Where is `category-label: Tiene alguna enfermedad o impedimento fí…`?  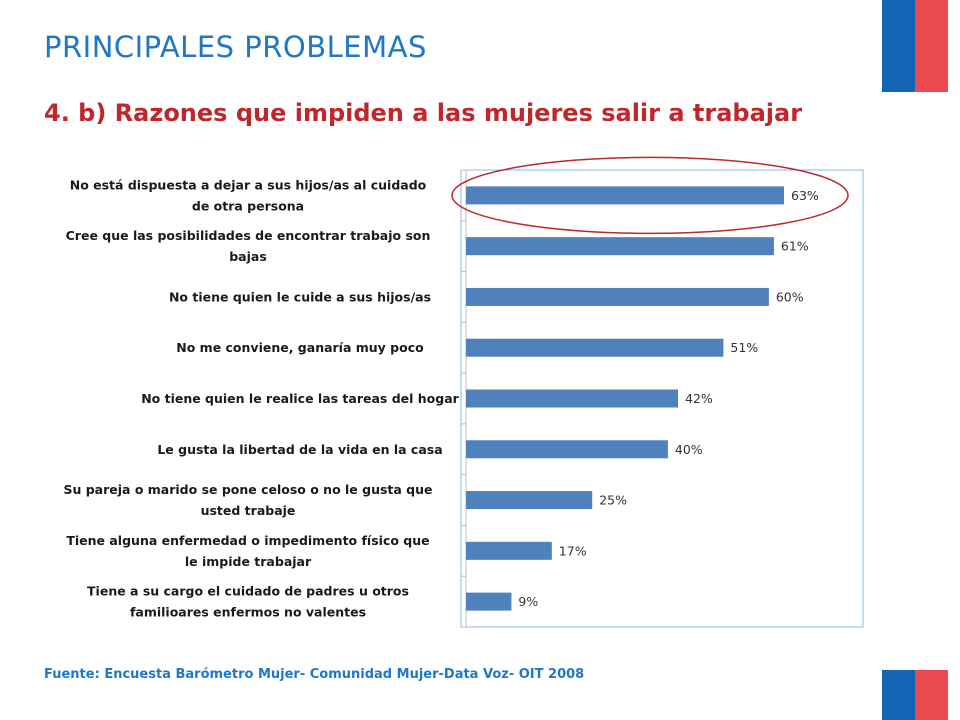 category-label: Tiene alguna enfermedad o impedimento fí… is located at coordinates (247, 551).